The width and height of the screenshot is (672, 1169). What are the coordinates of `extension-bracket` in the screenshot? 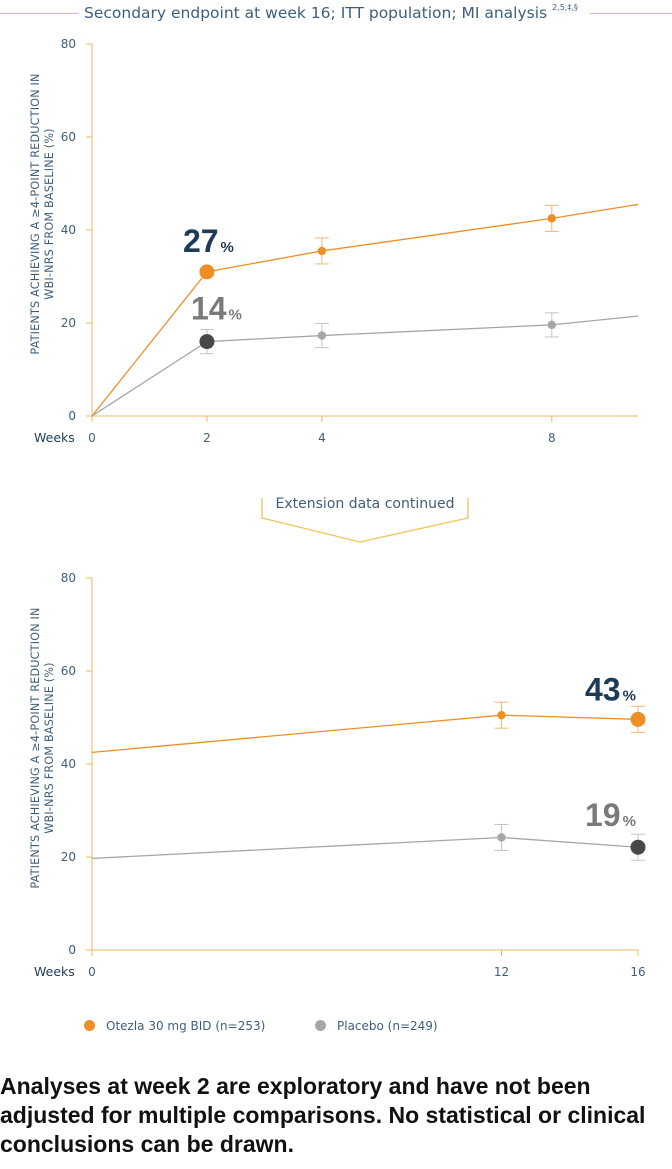 It's located at (365, 520).